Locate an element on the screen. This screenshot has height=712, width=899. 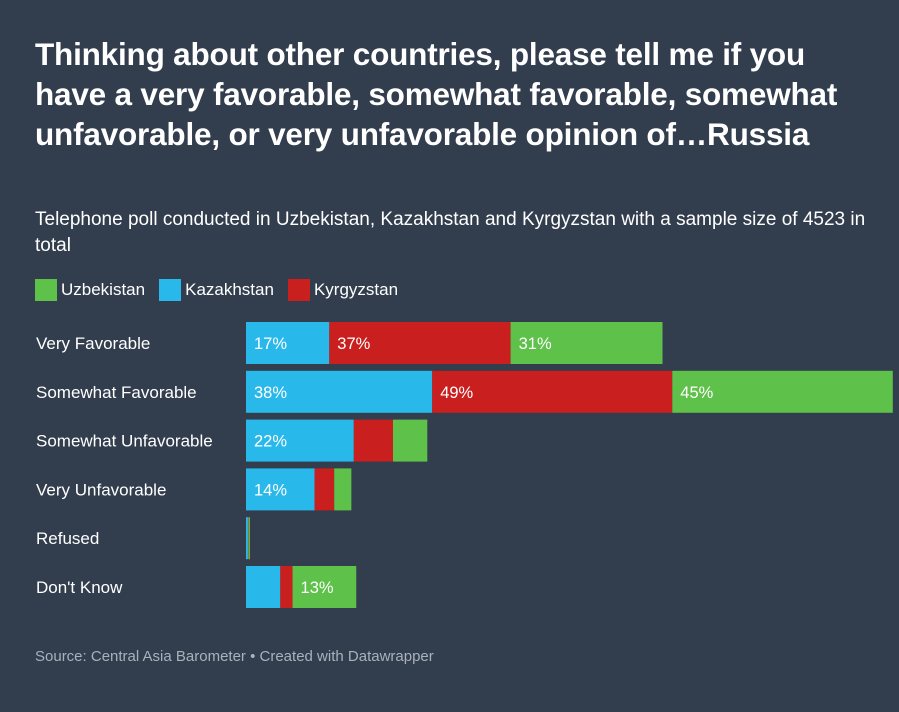
bar-uzbekistan-somewhat-unfavorable is located at coordinates (410, 440).